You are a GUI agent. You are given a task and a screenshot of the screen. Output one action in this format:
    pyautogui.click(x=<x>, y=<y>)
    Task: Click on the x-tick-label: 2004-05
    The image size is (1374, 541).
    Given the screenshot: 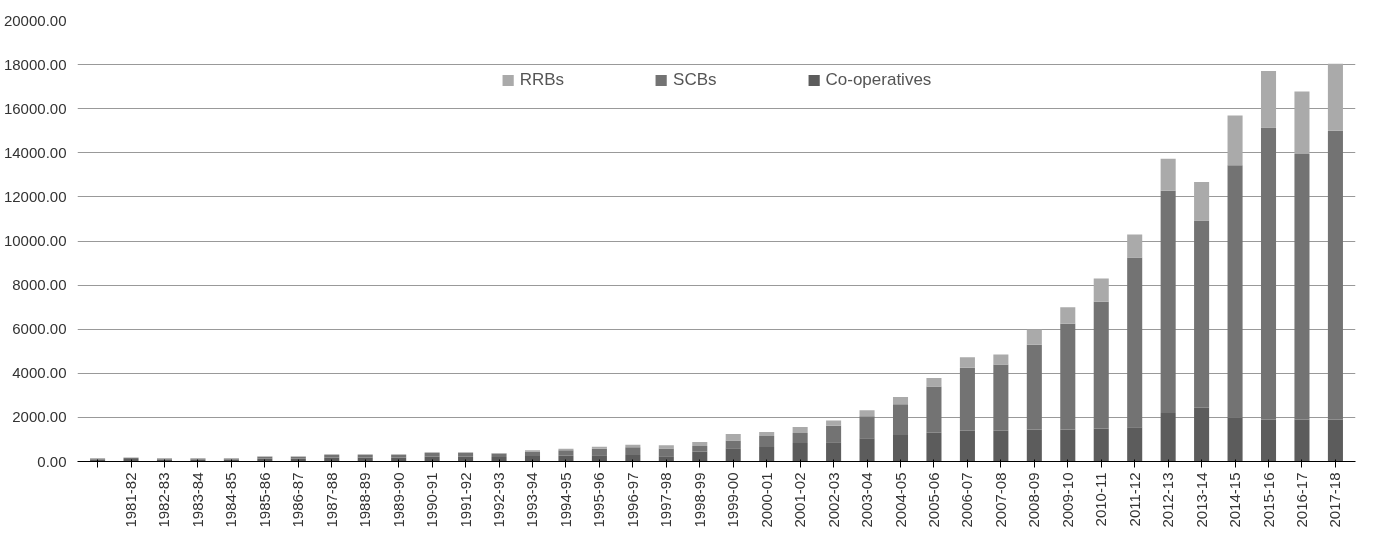 What is the action you would take?
    pyautogui.click(x=900, y=500)
    